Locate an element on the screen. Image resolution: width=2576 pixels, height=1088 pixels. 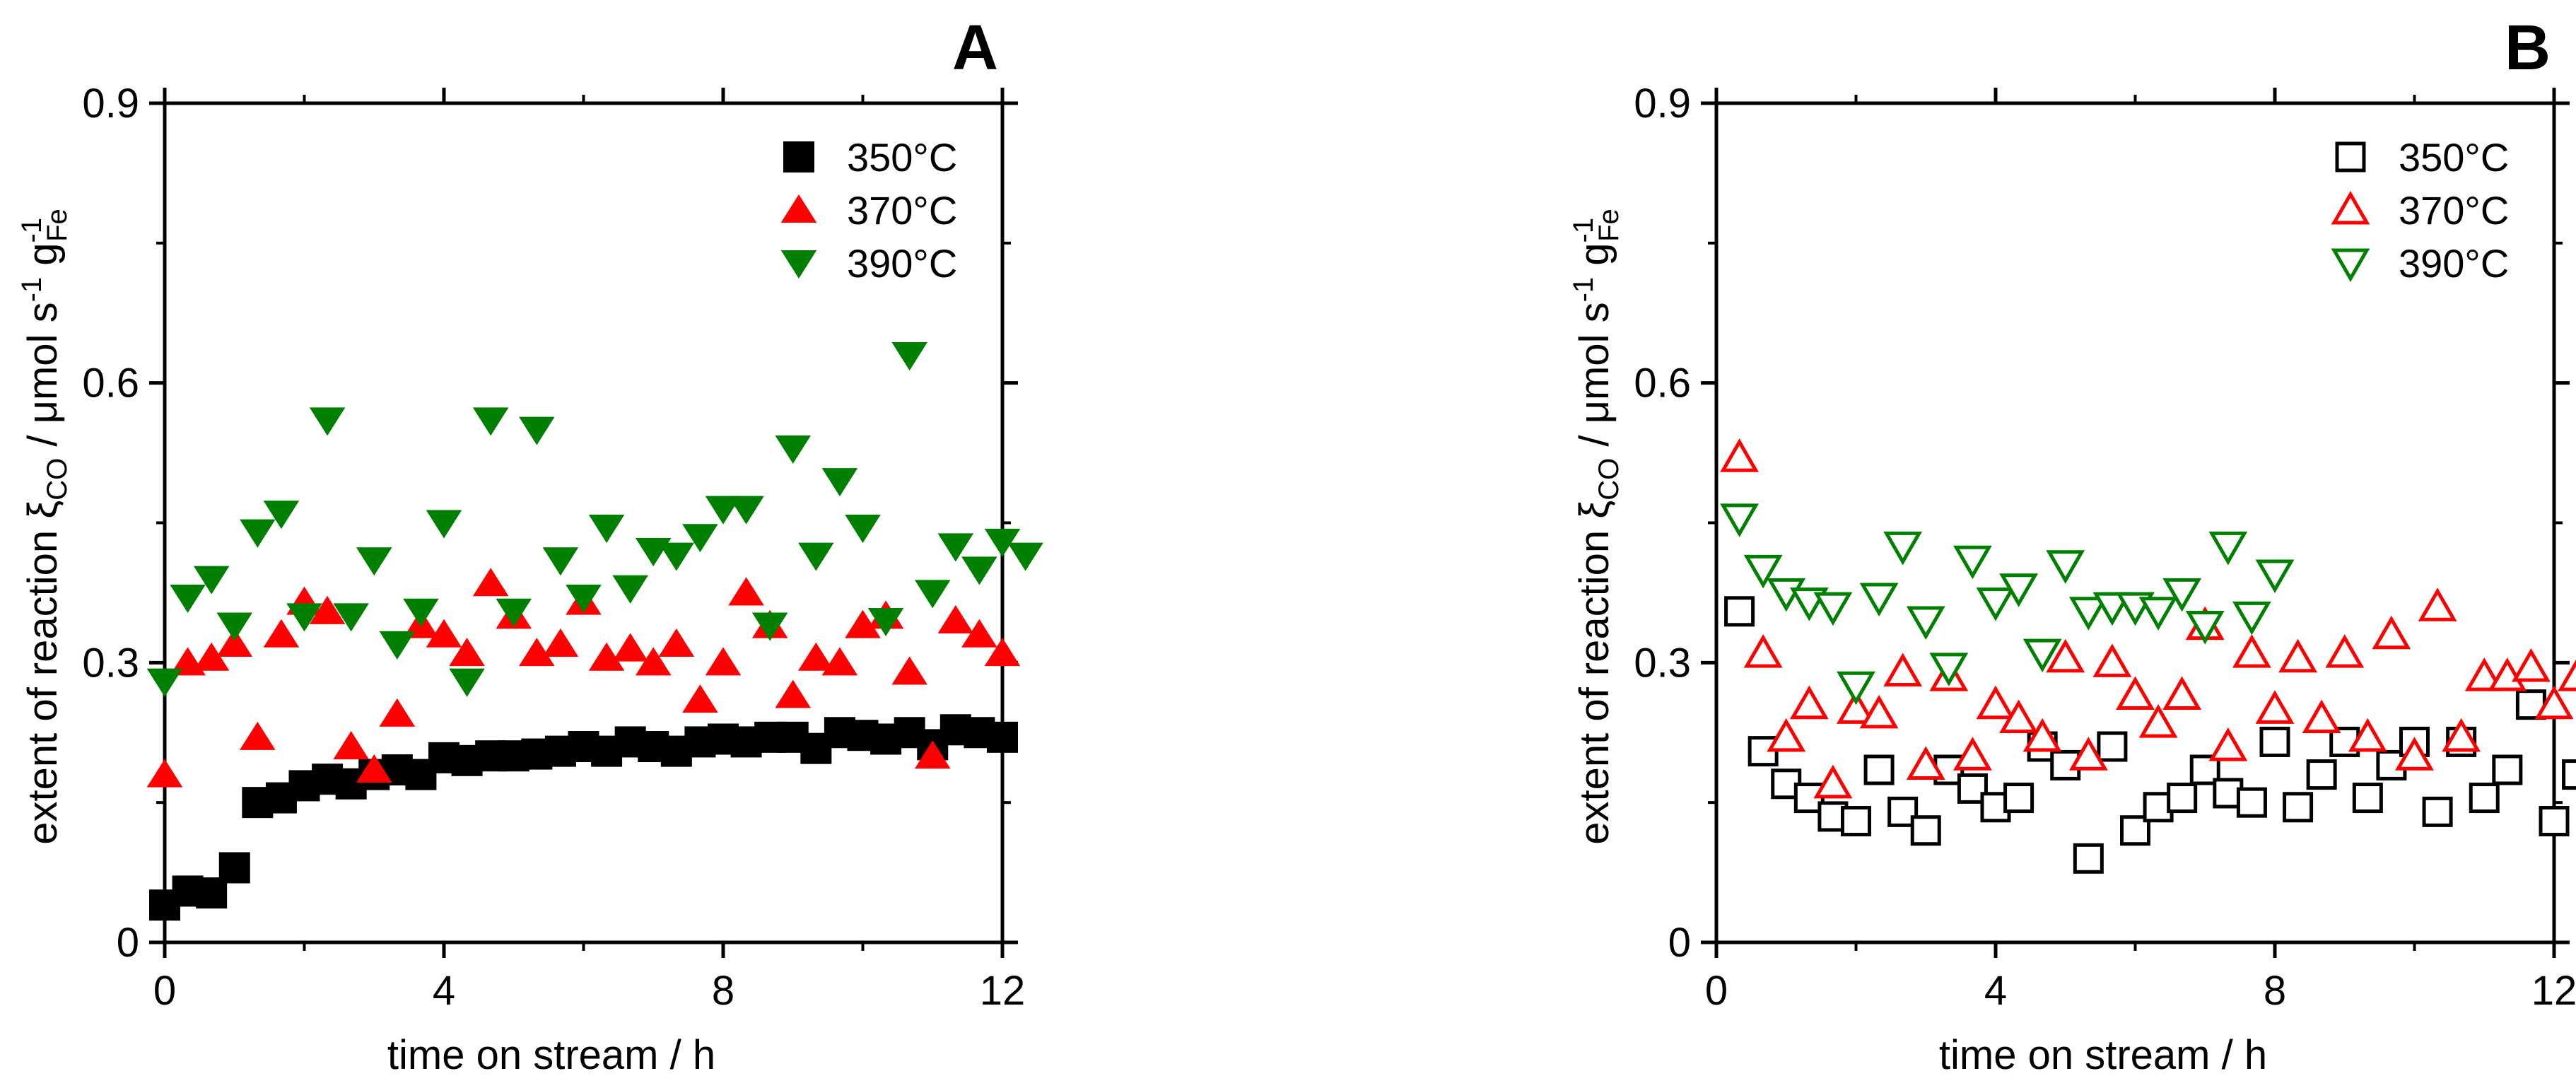
panel-a-y-tick-label: 0 is located at coordinates (128, 943).